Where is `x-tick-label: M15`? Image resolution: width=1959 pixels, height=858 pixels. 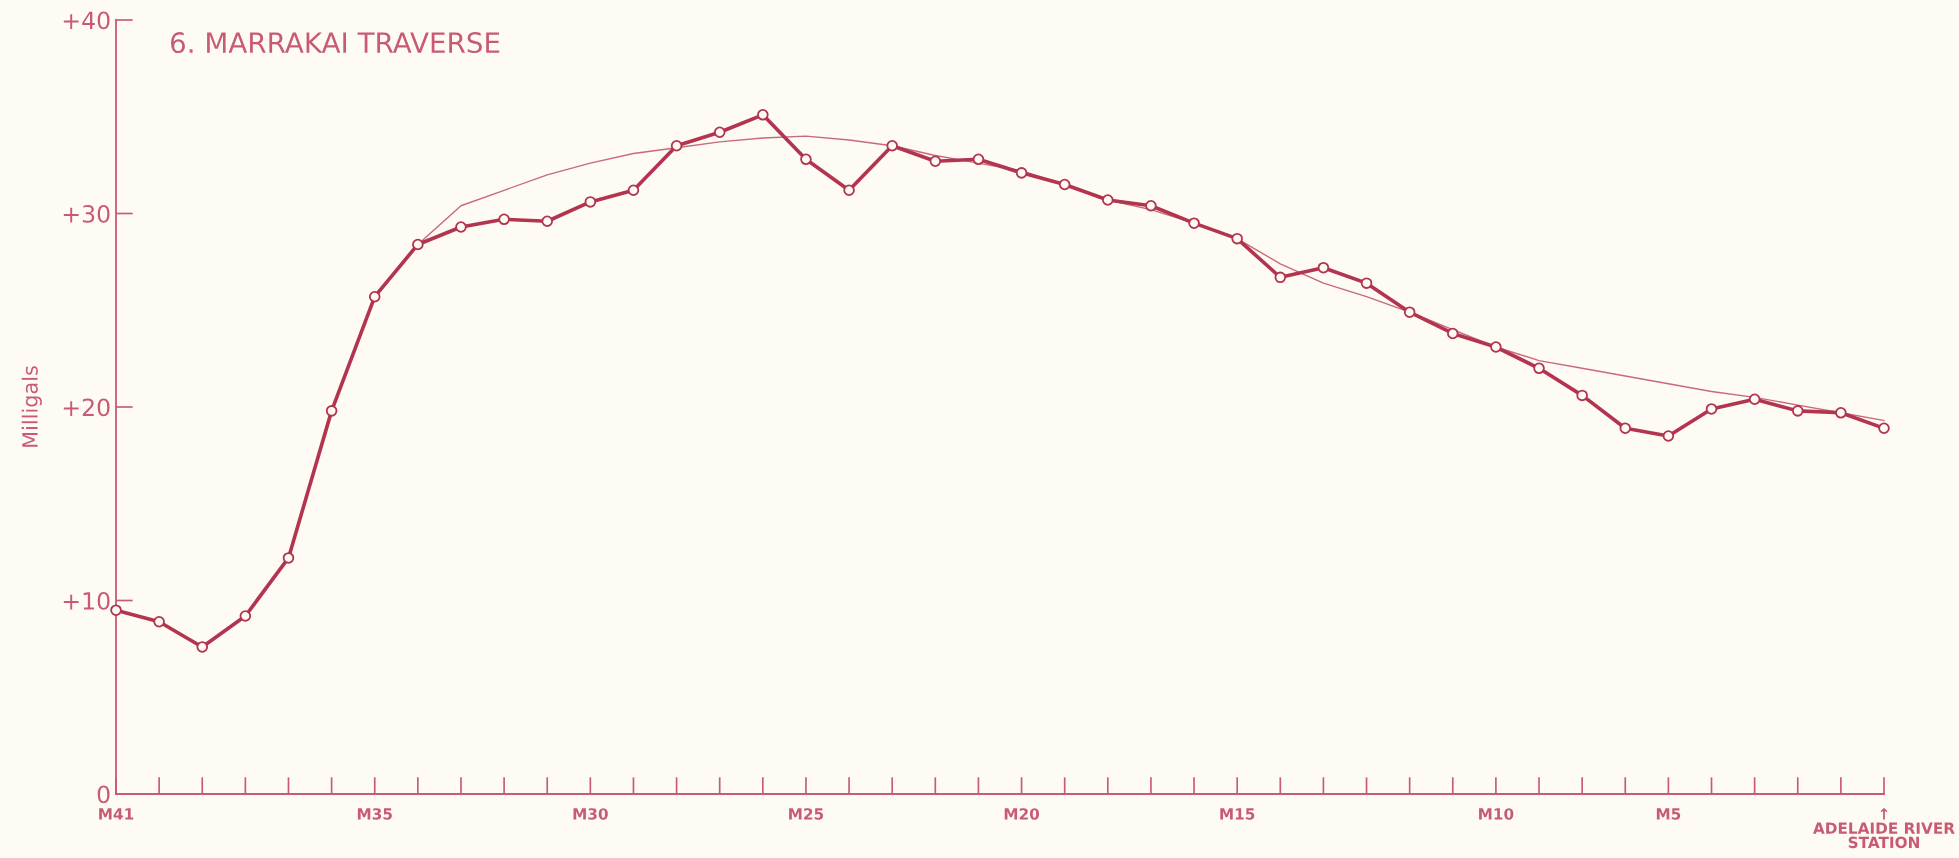
x-tick-label: M15 is located at coordinates (1237, 814).